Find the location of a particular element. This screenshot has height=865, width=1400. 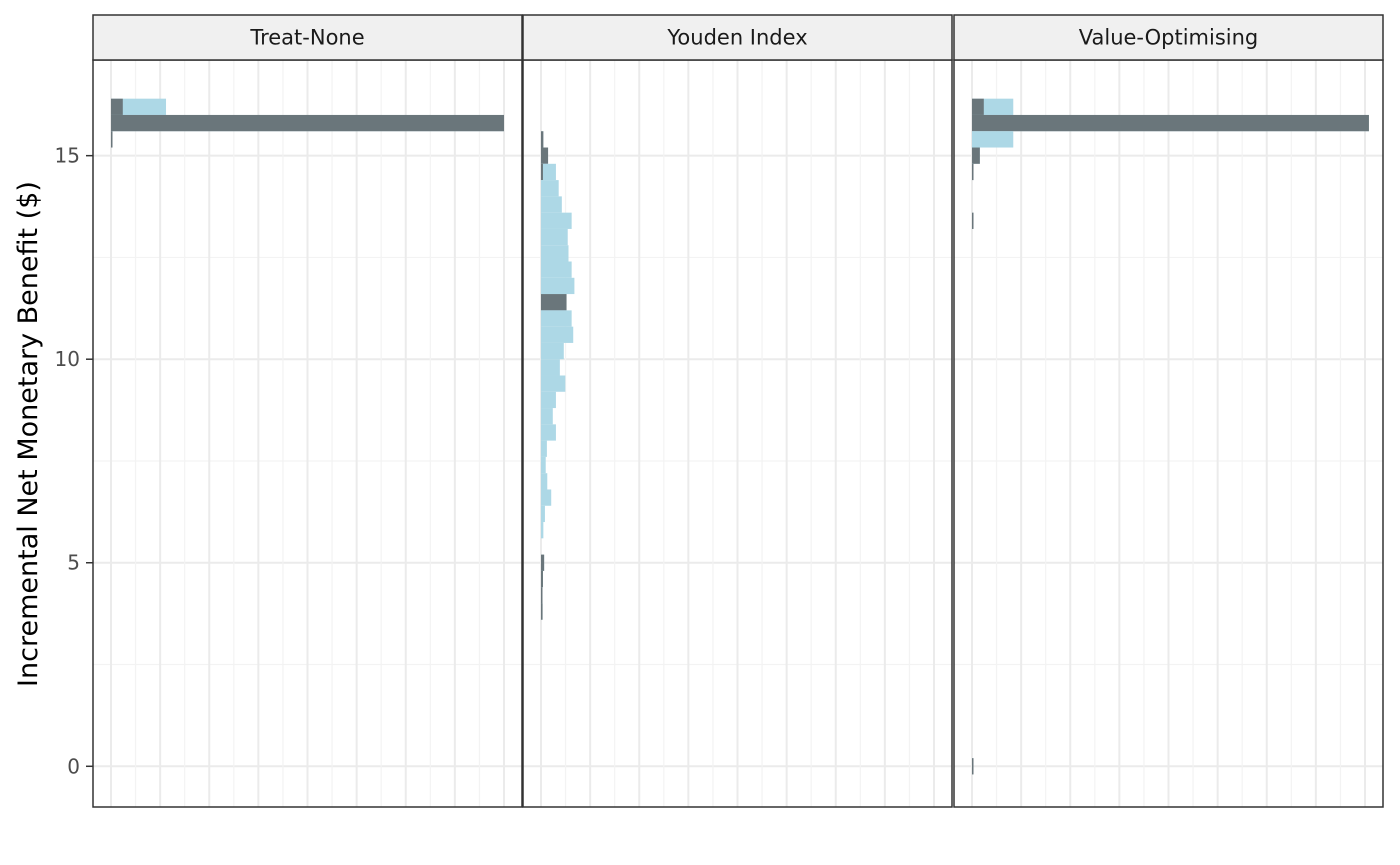

facet-strip-label: Youden Index is located at coordinates (736, 38).